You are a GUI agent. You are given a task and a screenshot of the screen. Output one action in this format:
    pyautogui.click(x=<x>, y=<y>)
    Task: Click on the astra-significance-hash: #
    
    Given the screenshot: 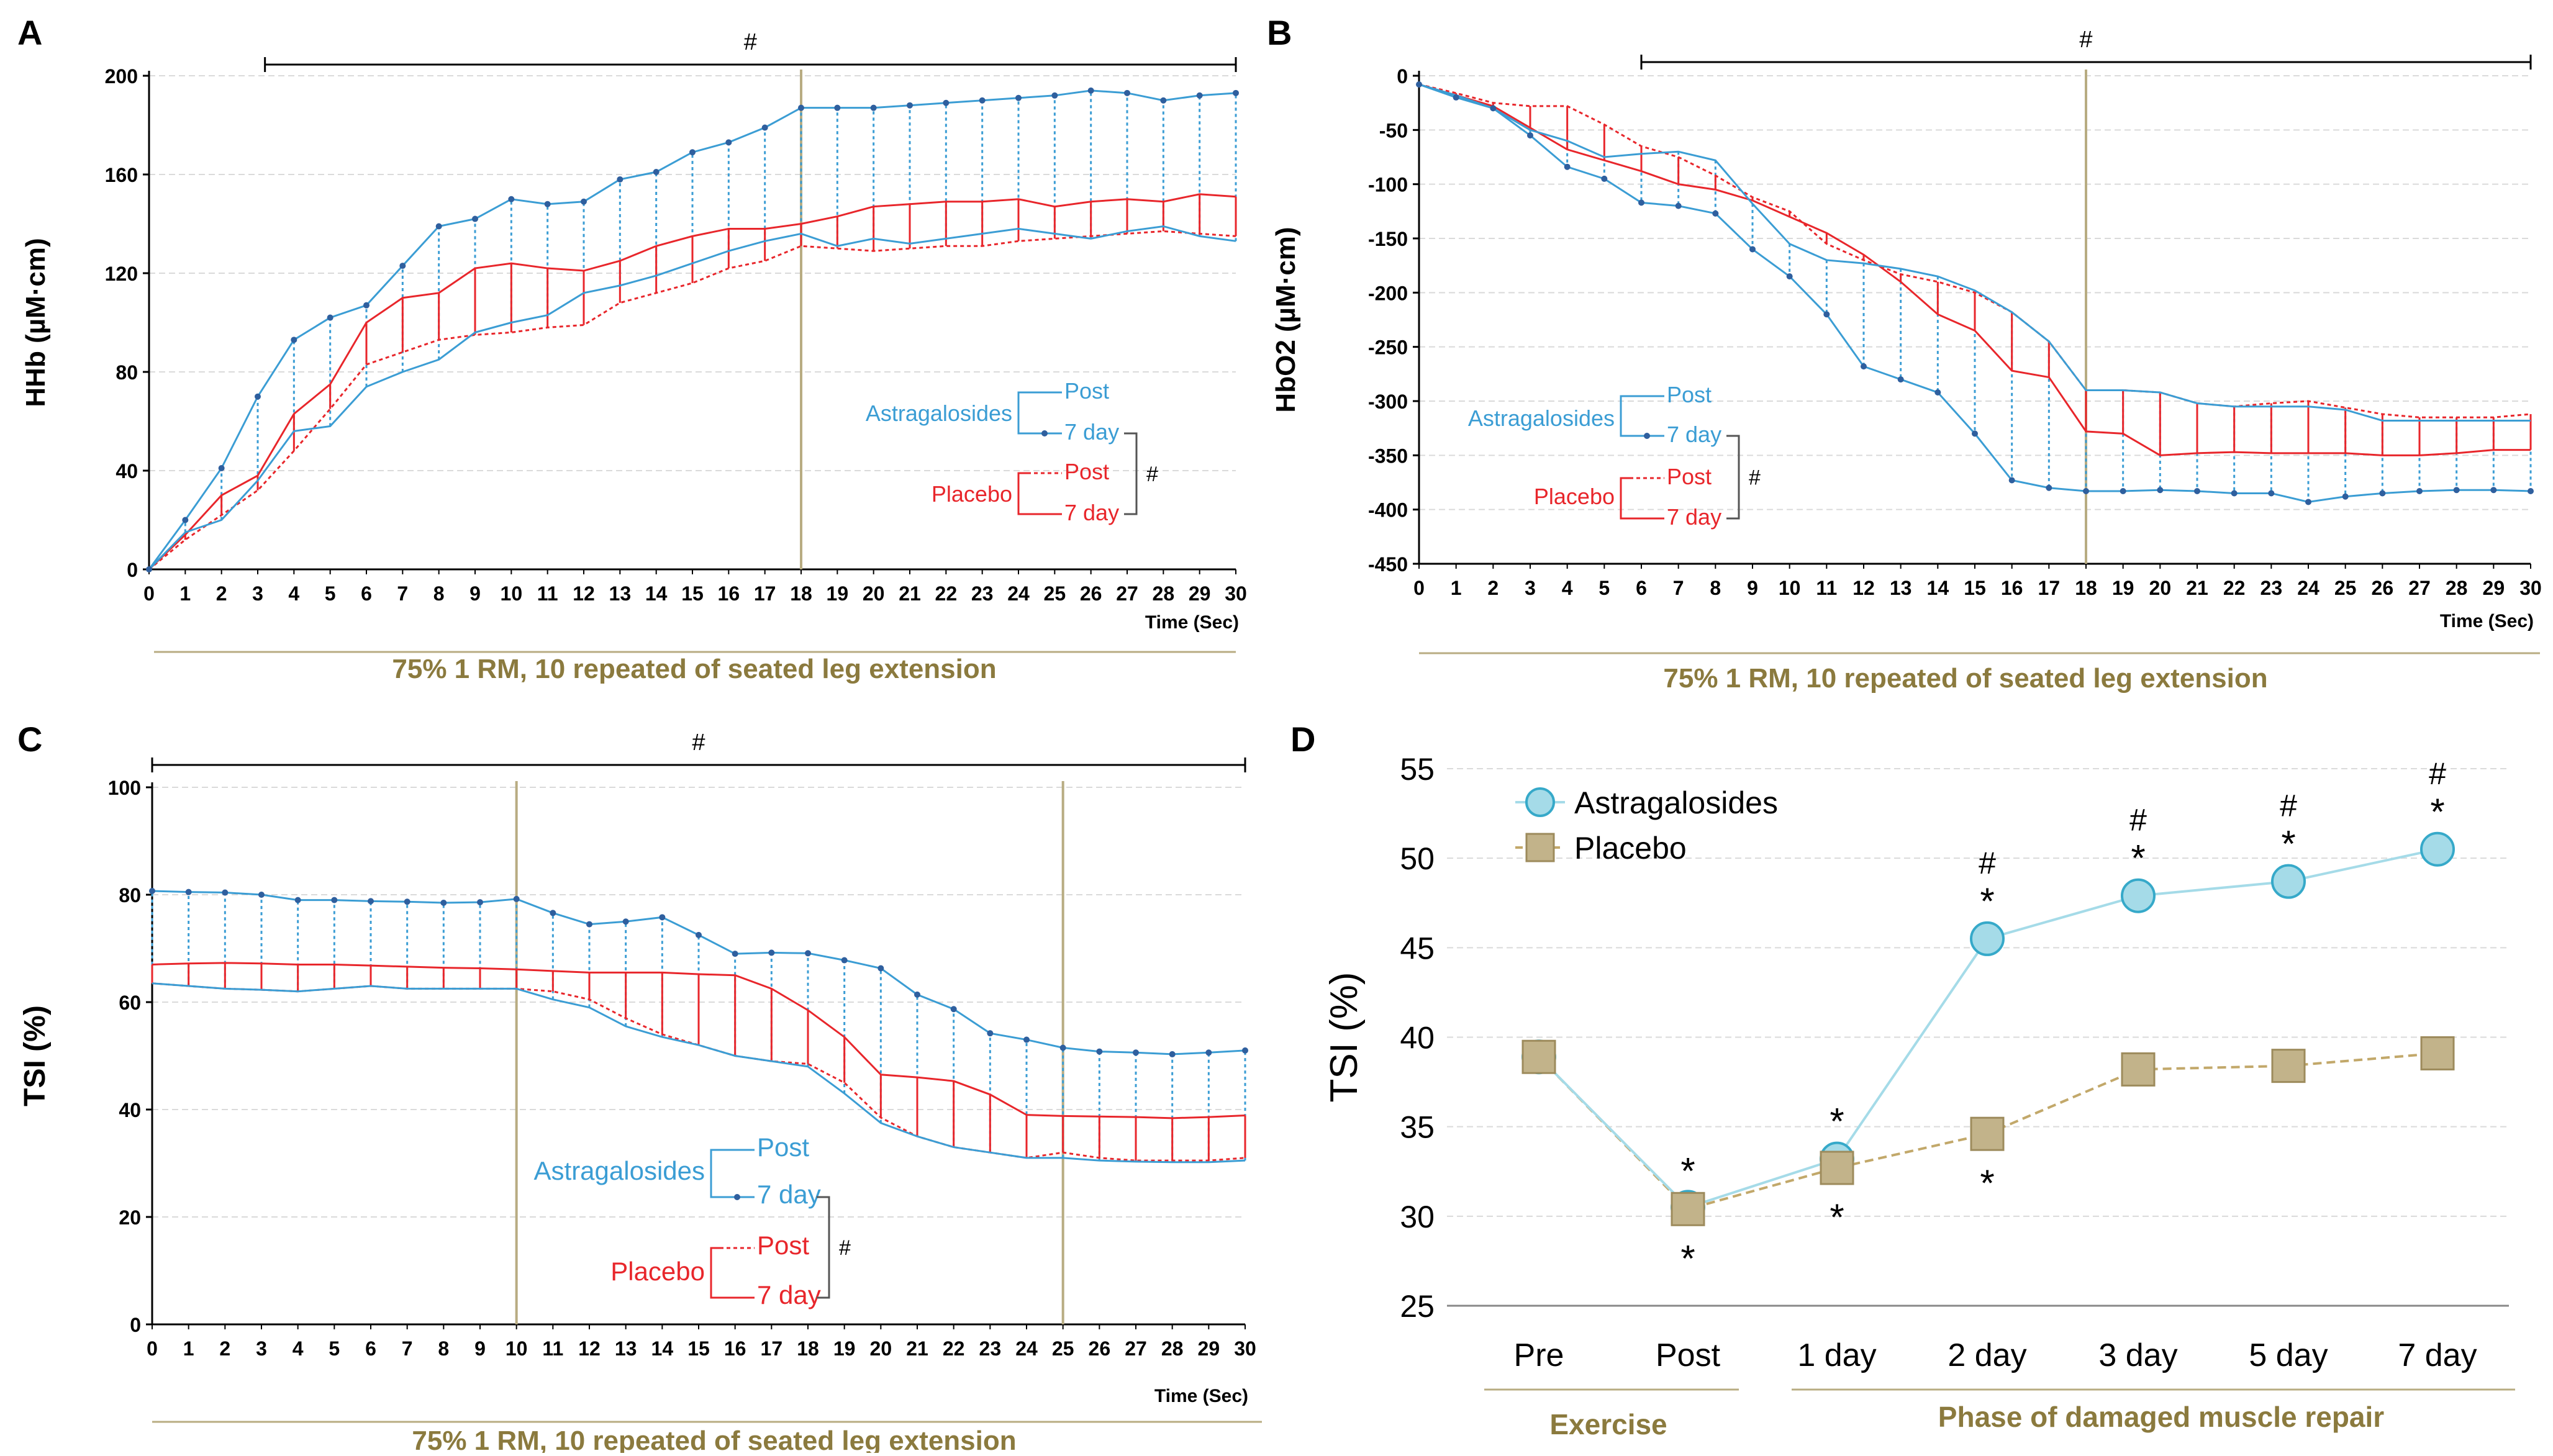 What is the action you would take?
    pyautogui.click(x=1987, y=863)
    